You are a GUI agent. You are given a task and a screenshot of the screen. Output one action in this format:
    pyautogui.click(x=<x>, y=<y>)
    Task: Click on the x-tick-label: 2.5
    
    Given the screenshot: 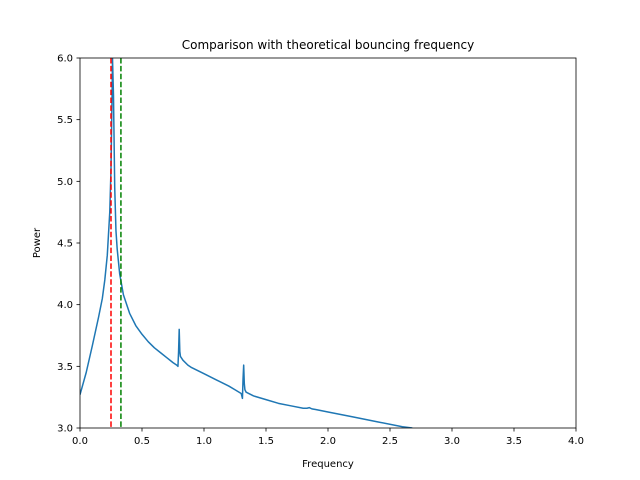 What is the action you would take?
    pyautogui.click(x=390, y=441)
    